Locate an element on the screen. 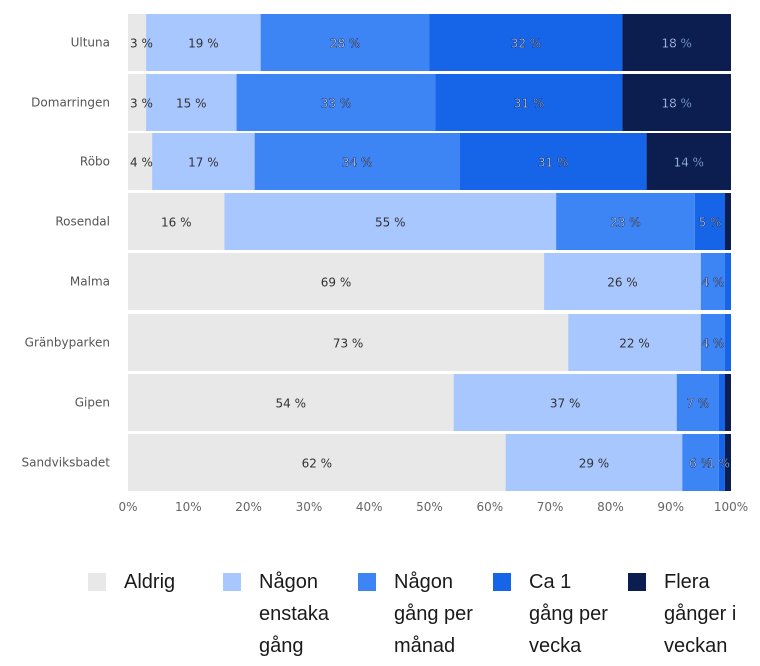  legend-label-line: Ca 1 is located at coordinates (550, 582).